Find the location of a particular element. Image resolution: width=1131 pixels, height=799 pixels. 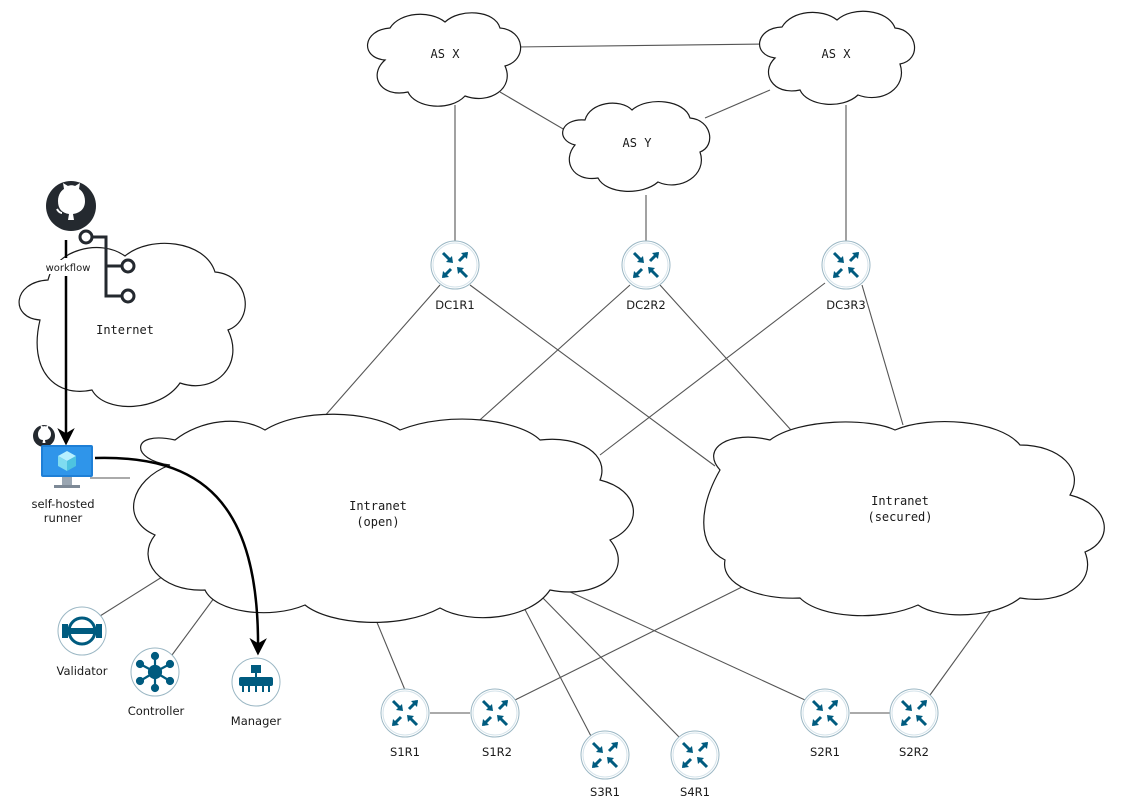

runner-github-badge-icon is located at coordinates (44, 436).